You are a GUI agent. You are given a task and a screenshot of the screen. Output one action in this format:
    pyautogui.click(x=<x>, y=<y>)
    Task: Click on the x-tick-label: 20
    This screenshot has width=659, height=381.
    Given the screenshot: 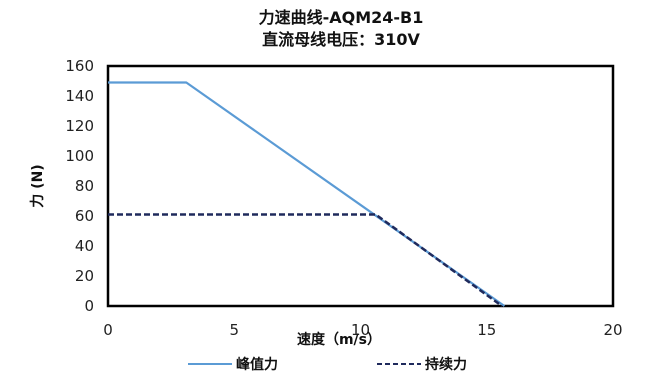 What is the action you would take?
    pyautogui.click(x=612, y=330)
    